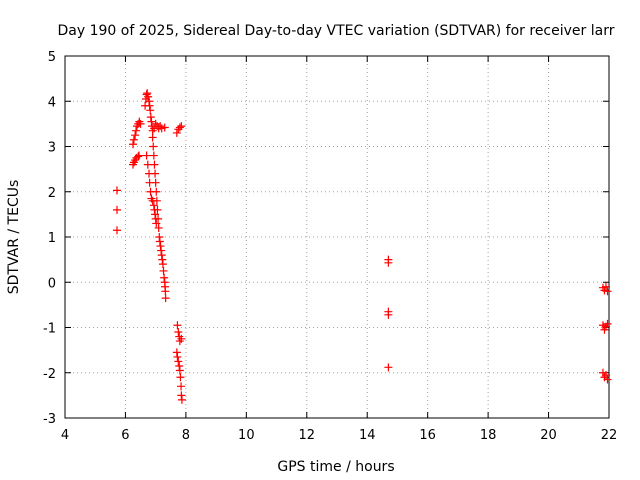 This screenshot has height=480, width=640. I want to click on x-tick-label: 6, so click(125, 435).